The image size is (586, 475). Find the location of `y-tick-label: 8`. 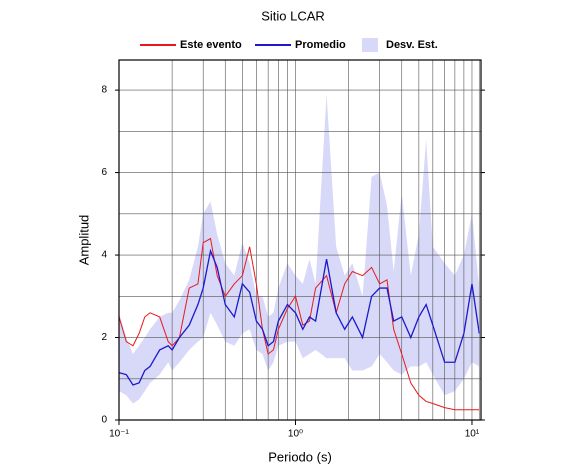

y-tick-label: 8 is located at coordinates (104, 90).